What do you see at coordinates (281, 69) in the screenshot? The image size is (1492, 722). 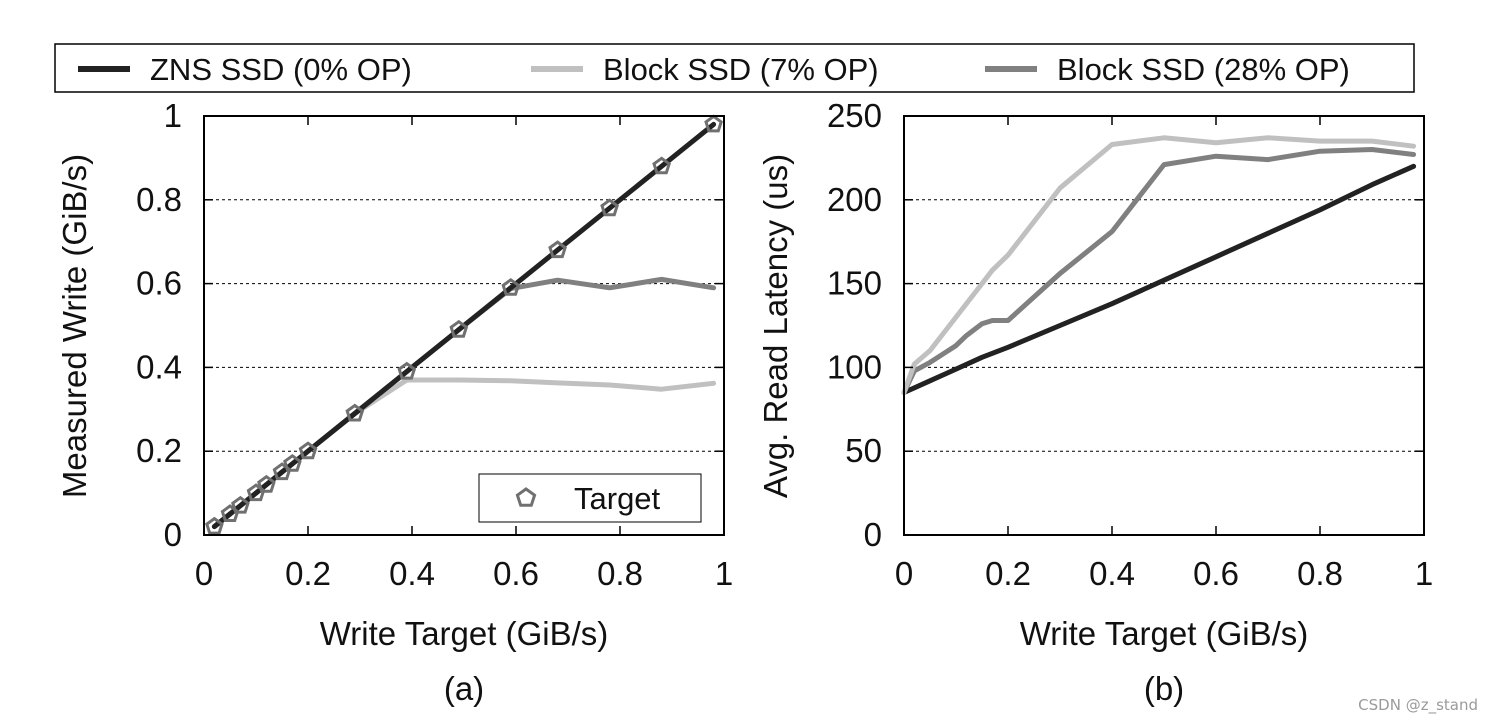 I see `legend-label-zns: ZNS SSD (0% OP)` at bounding box center [281, 69].